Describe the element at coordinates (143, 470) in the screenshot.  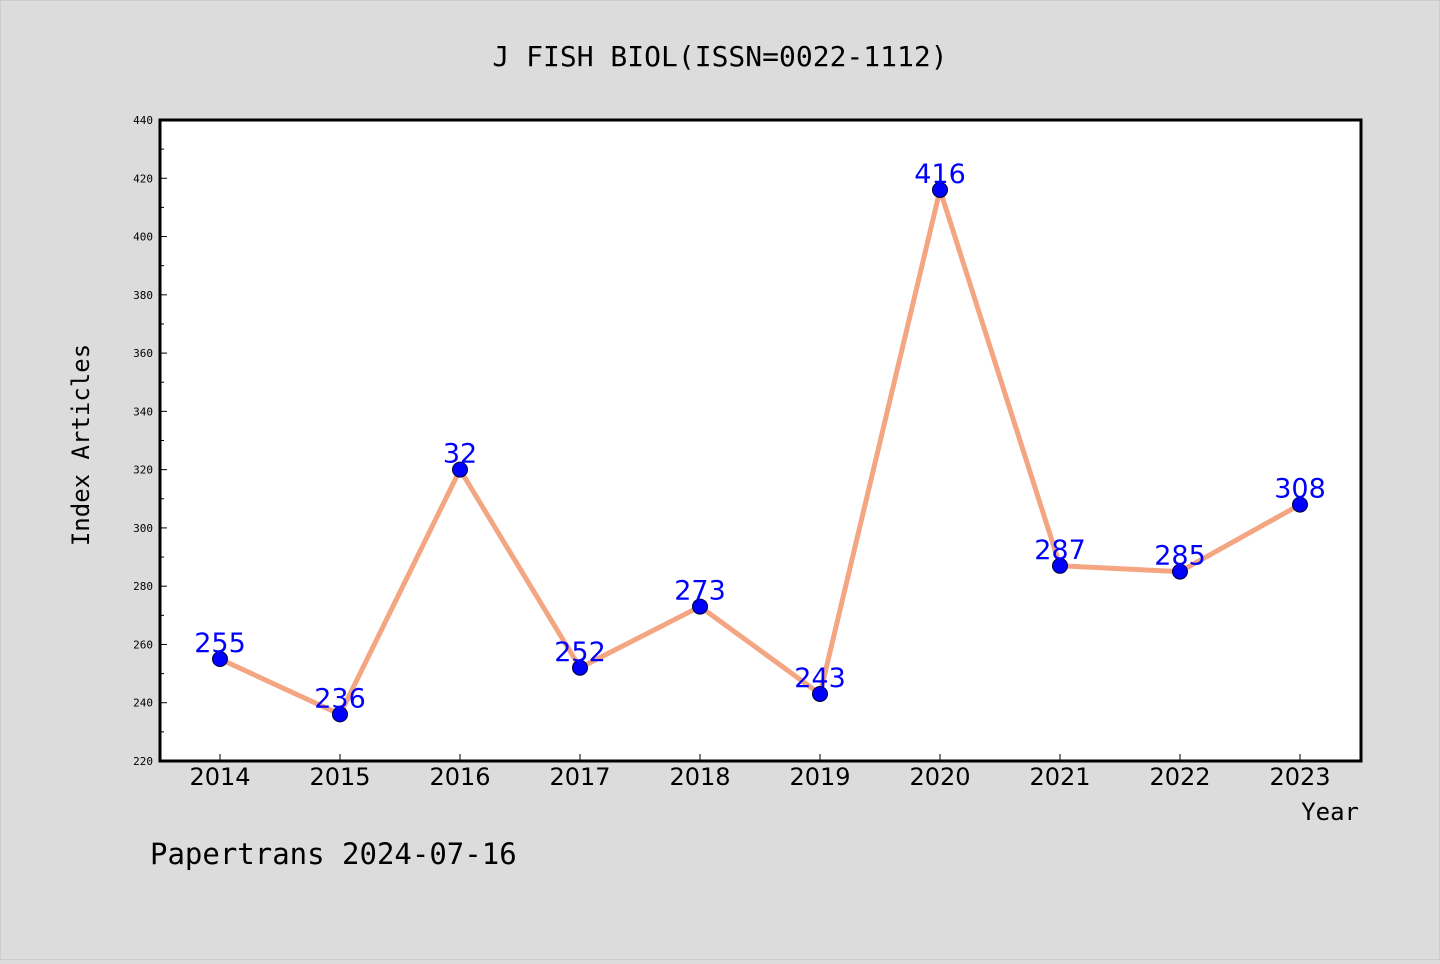
I see `y-tick-label: 320` at that location.